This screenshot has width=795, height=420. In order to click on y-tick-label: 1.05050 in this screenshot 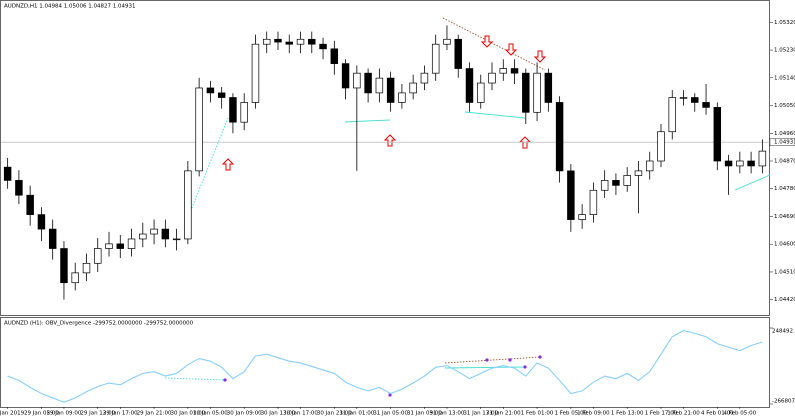, I will do `click(784, 106)`.